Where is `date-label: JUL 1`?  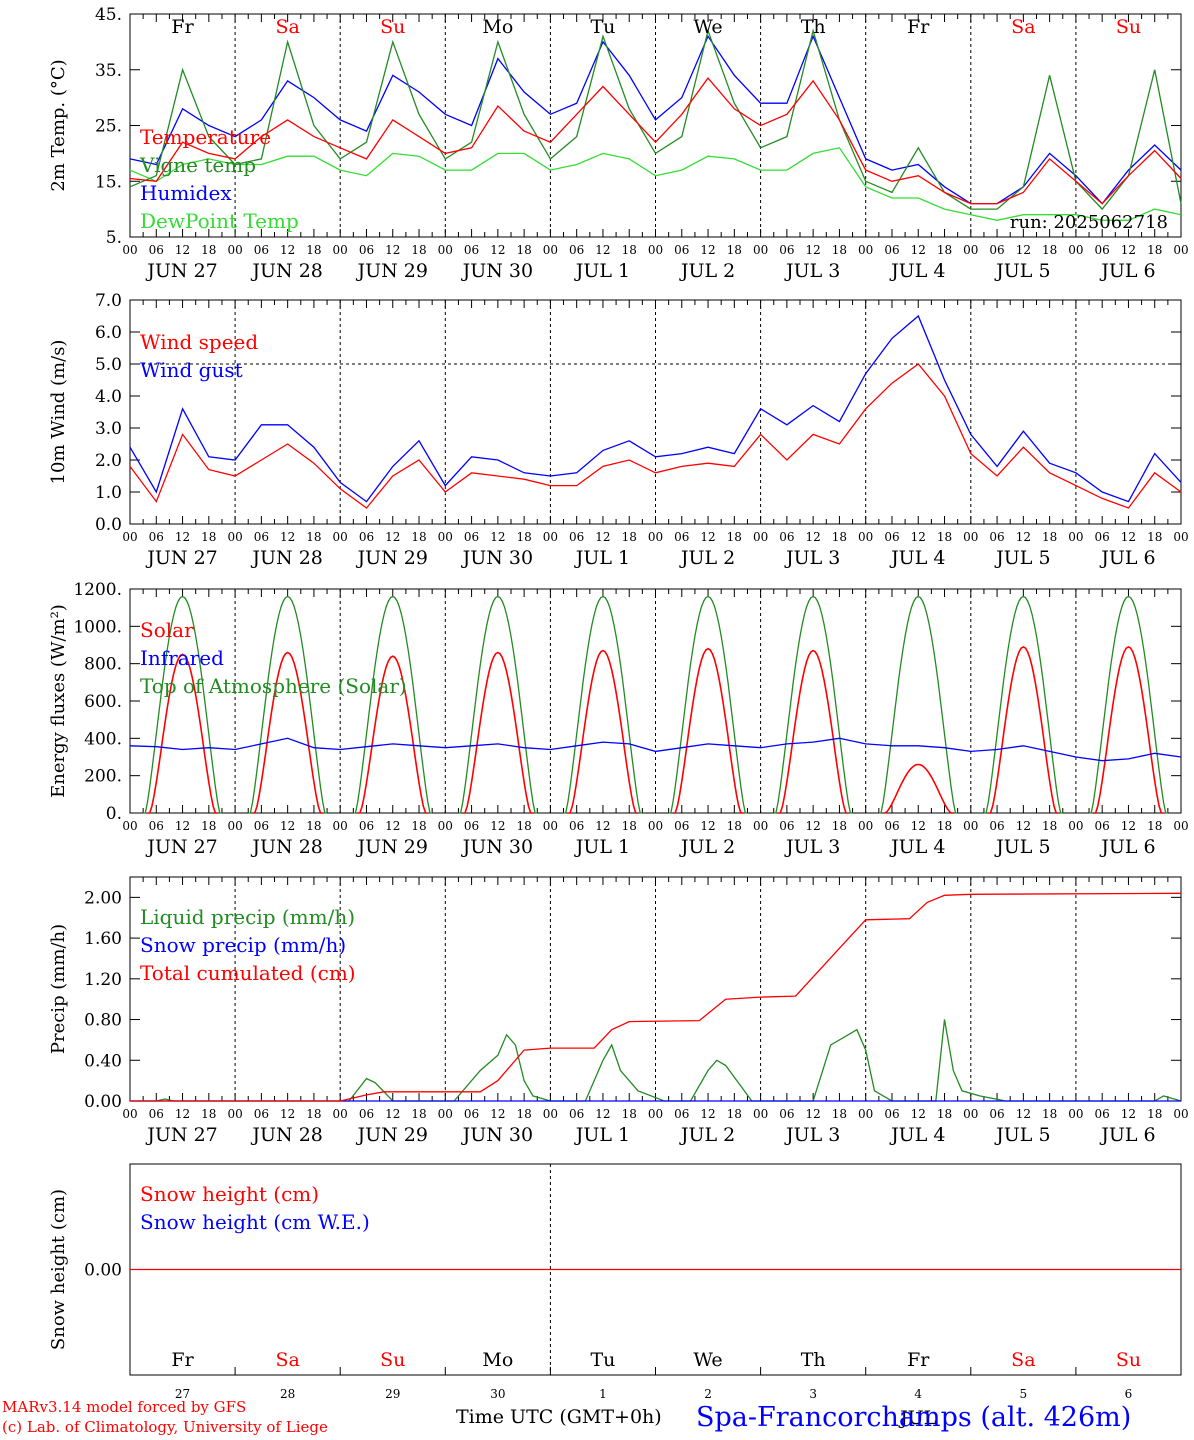 date-label: JUL 1 is located at coordinates (602, 1135).